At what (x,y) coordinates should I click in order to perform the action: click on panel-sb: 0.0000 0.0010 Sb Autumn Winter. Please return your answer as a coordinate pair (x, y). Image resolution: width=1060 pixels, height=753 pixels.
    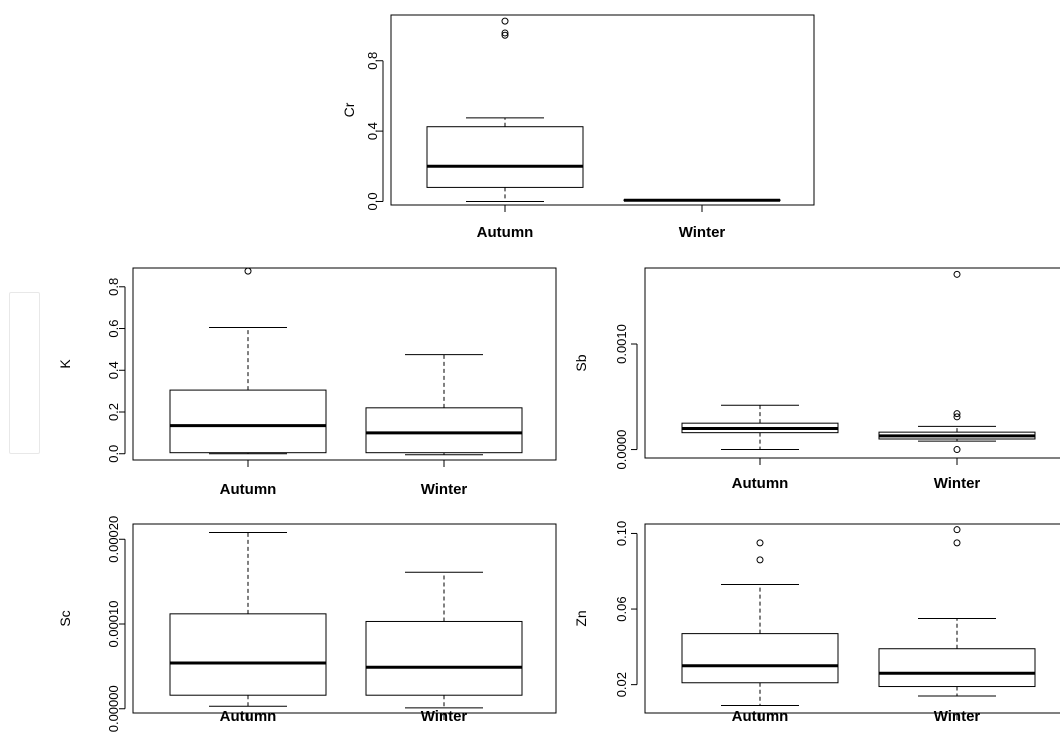
    Looking at the image, I should click on (816, 379).